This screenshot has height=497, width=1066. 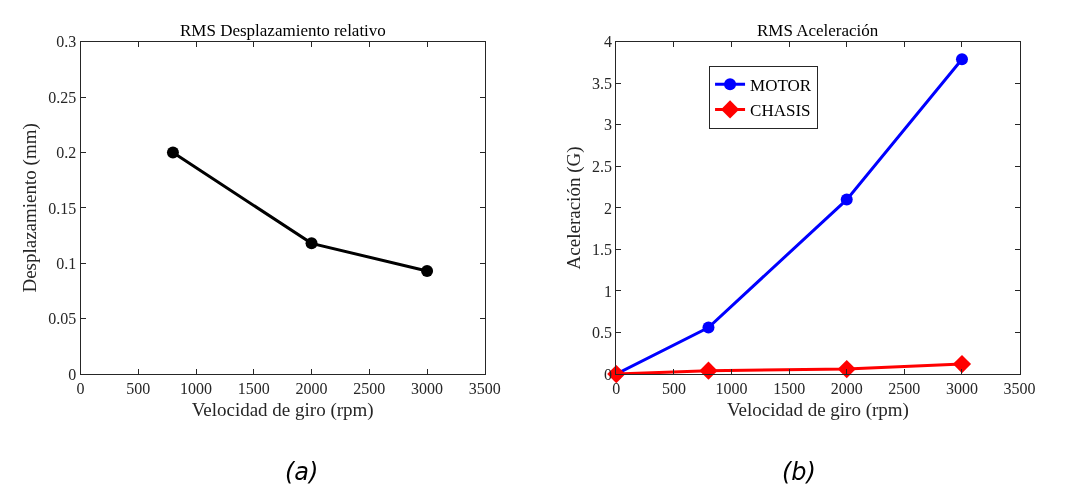 What do you see at coordinates (573, 208) in the screenshot?
I see `y-axis-title: Aceleración (G)` at bounding box center [573, 208].